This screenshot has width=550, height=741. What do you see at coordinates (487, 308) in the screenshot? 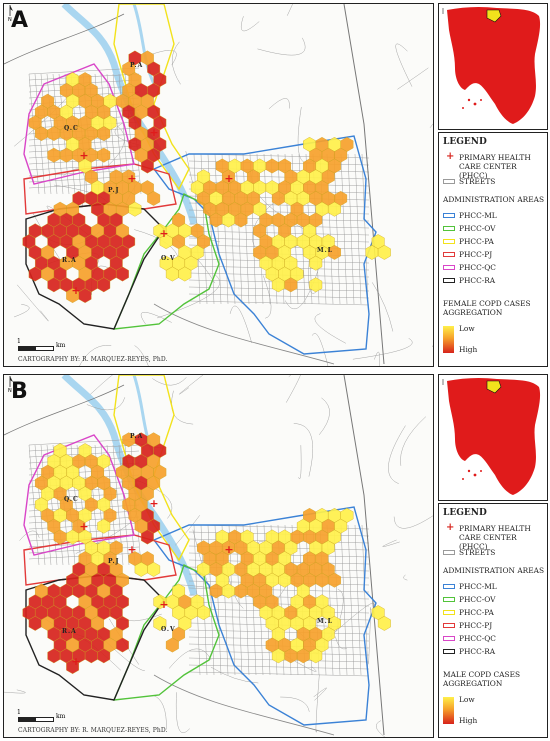
I see `legend-agg-title-text: FEMALE COPD CASES AGGREGATION` at bounding box center [487, 308].